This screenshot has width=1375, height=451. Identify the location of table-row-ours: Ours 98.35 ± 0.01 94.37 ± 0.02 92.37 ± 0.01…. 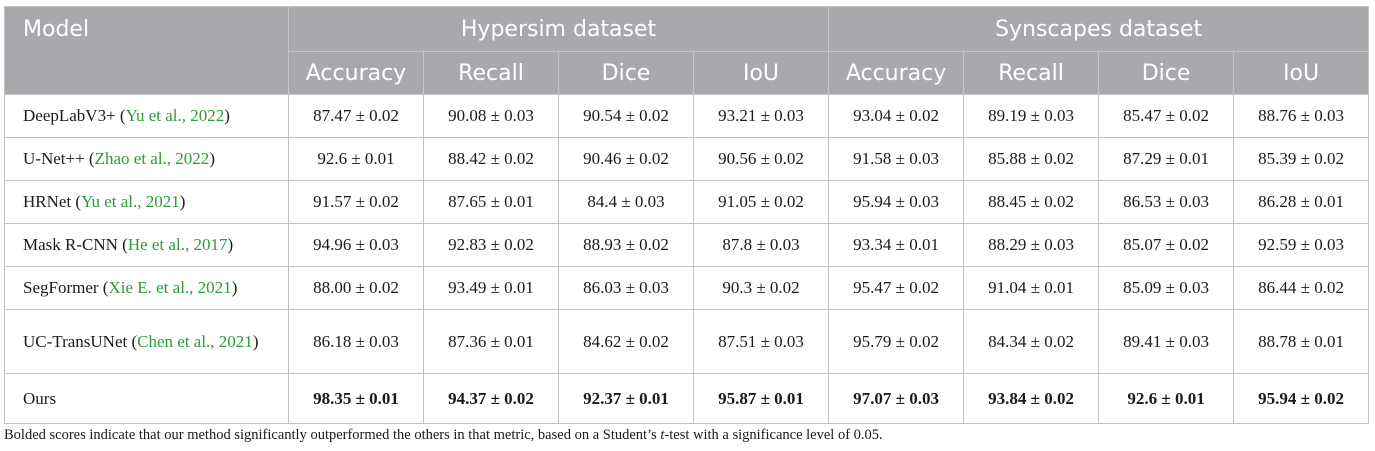
(687, 398).